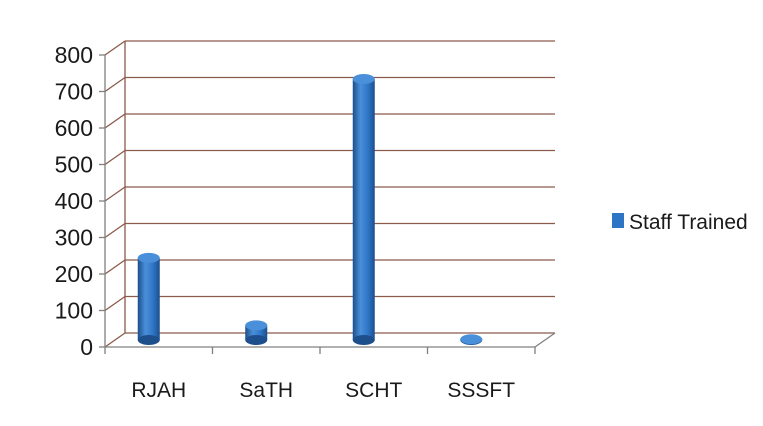 This screenshot has height=426, width=763. I want to click on x-category-label: SCHT, so click(373, 390).